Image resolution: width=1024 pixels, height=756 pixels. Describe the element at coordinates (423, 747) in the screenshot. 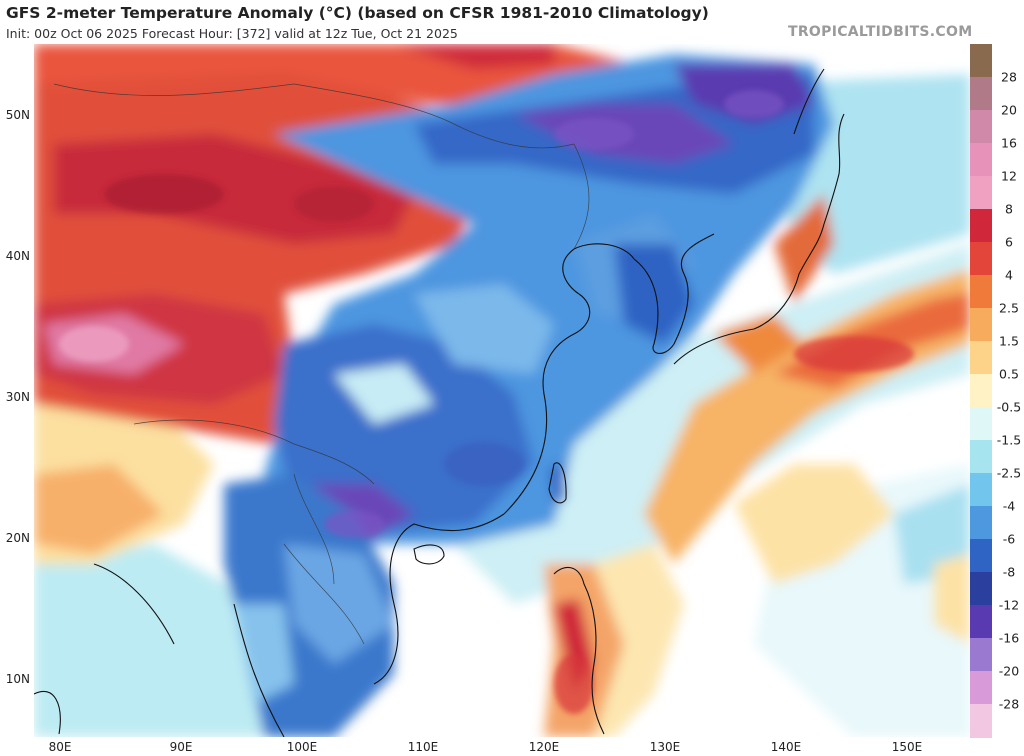

I see `lon-label: 110E` at that location.